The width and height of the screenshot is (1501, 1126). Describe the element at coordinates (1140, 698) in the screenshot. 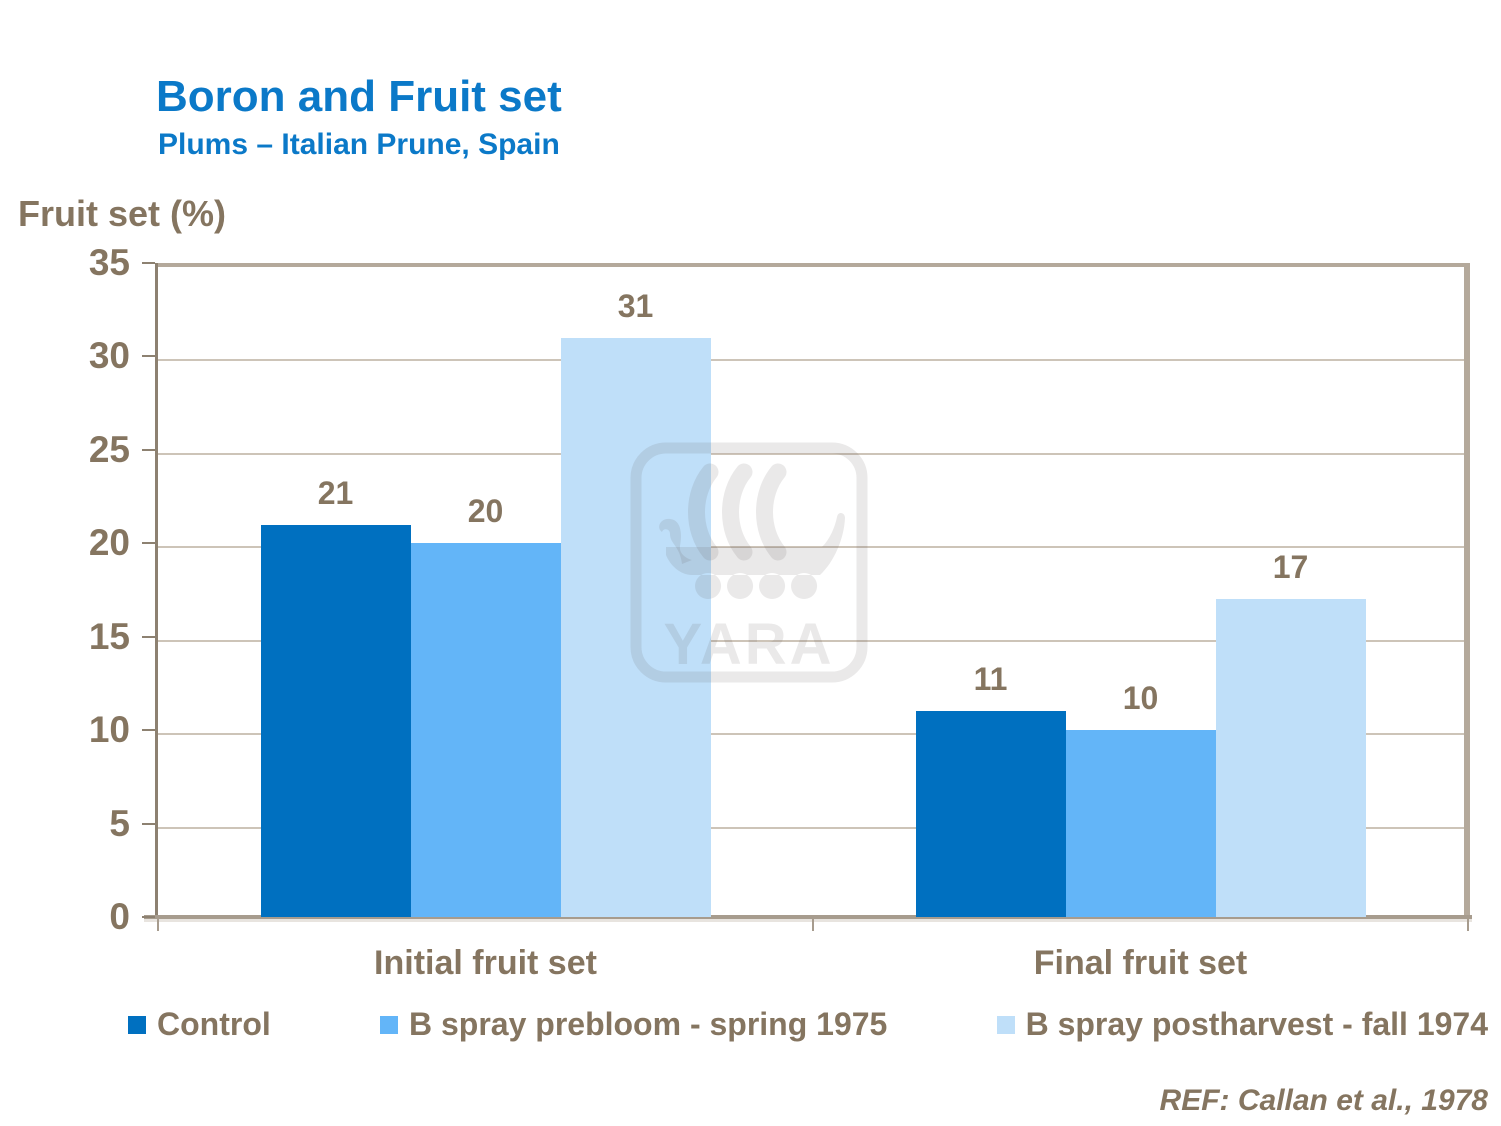

I see `bar-value-label: 10` at that location.